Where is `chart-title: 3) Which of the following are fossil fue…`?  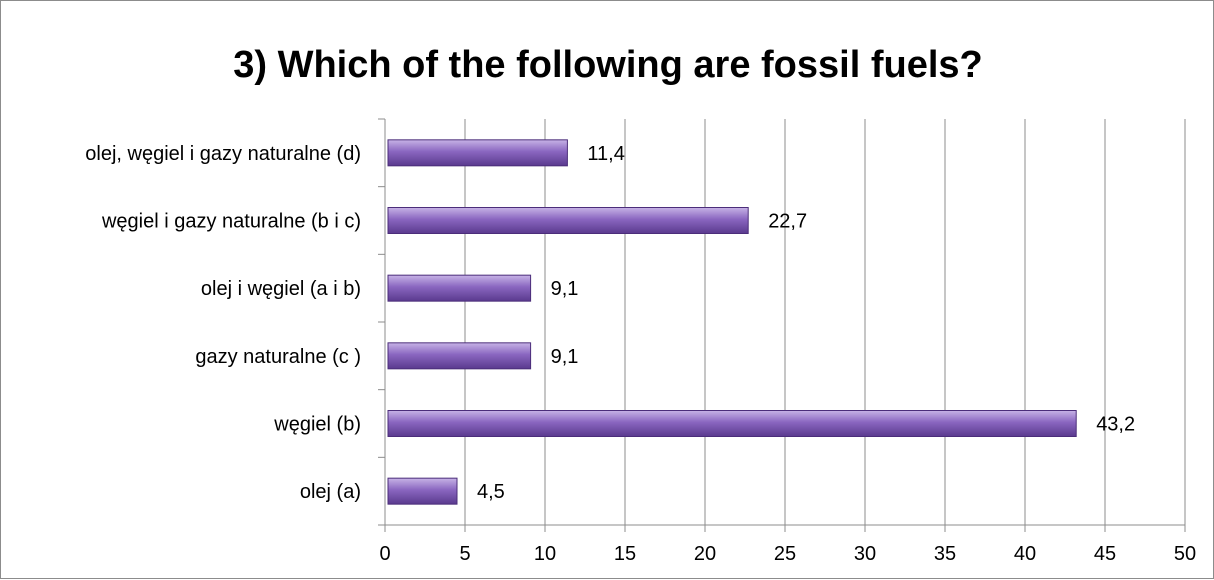 chart-title: 3) Which of the following are fossil fue… is located at coordinates (607, 65).